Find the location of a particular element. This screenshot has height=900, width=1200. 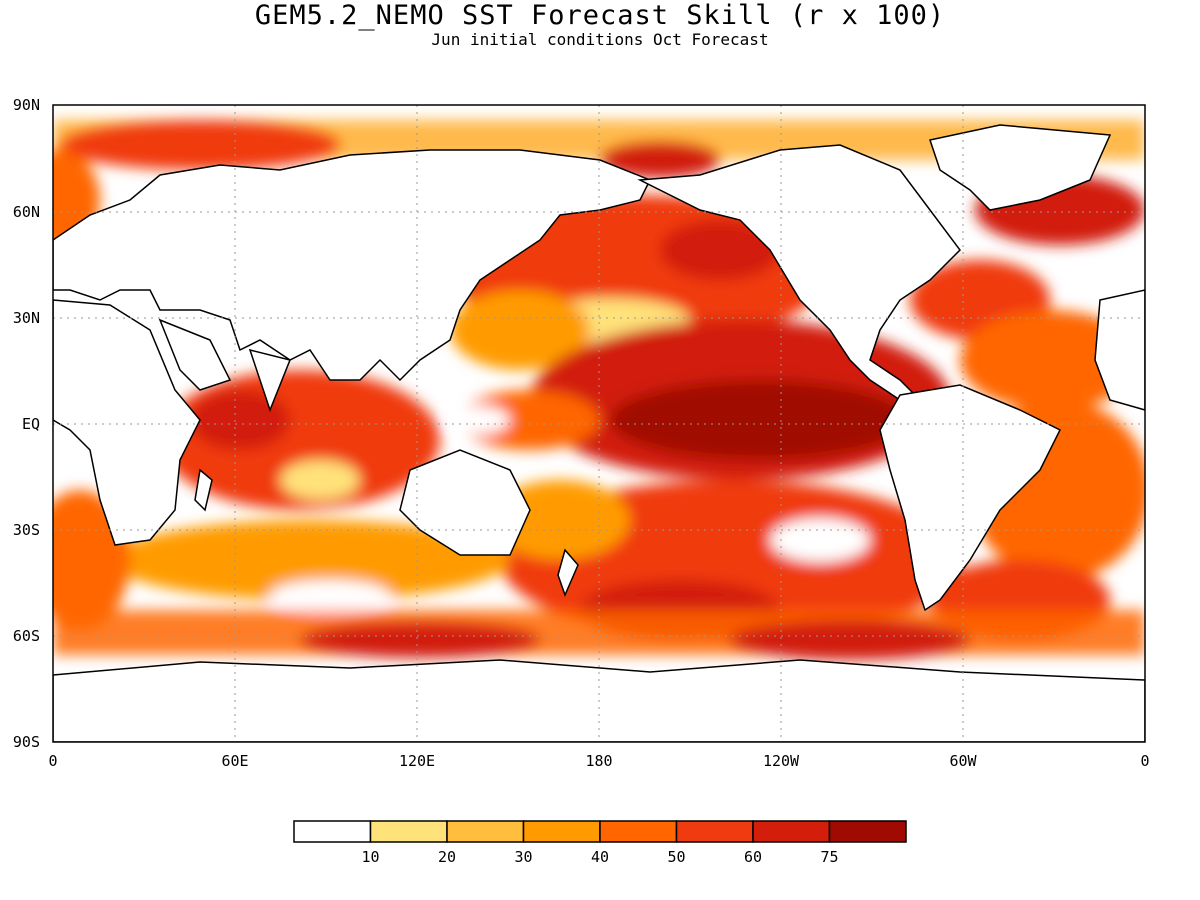

colorbar-label: 50 is located at coordinates (676, 857).